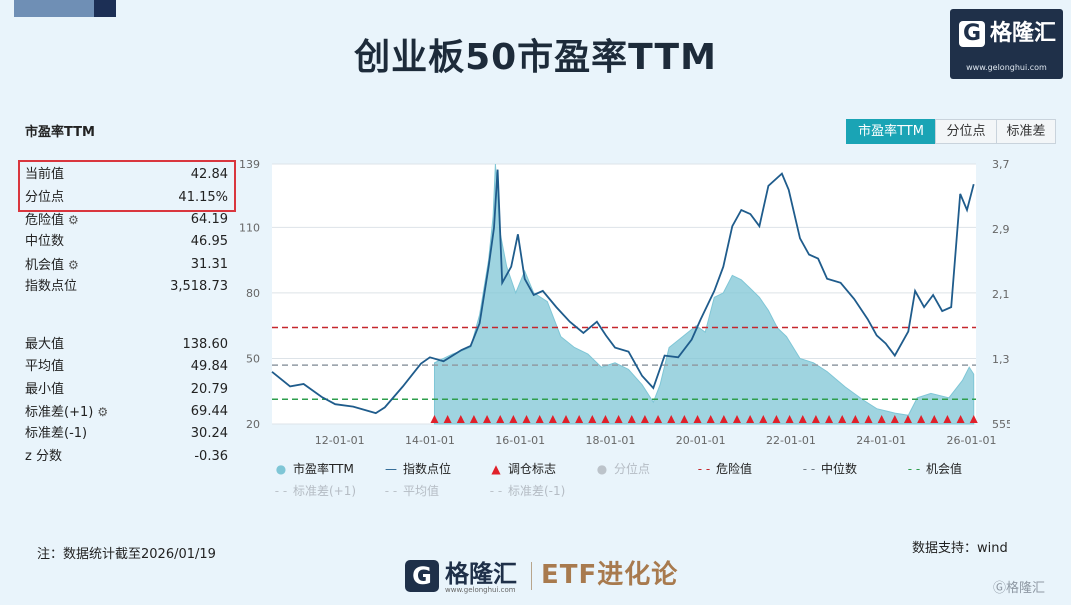 The image size is (1071, 605). I want to click on legend-item: — 指数点位, so click(416, 469).